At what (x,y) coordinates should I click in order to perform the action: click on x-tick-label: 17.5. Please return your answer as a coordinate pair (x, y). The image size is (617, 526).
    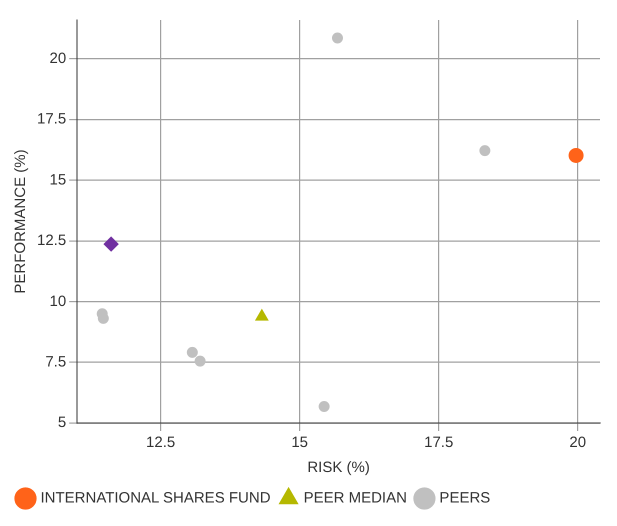
    Looking at the image, I should click on (439, 443).